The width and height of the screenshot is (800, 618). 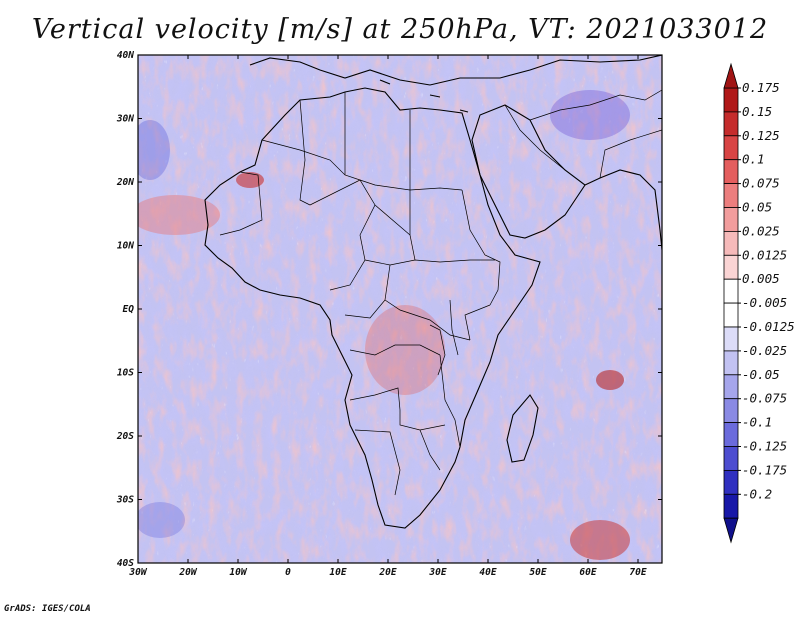 What do you see at coordinates (125, 119) in the screenshot?
I see `lat-tick-label: 30N` at bounding box center [125, 119].